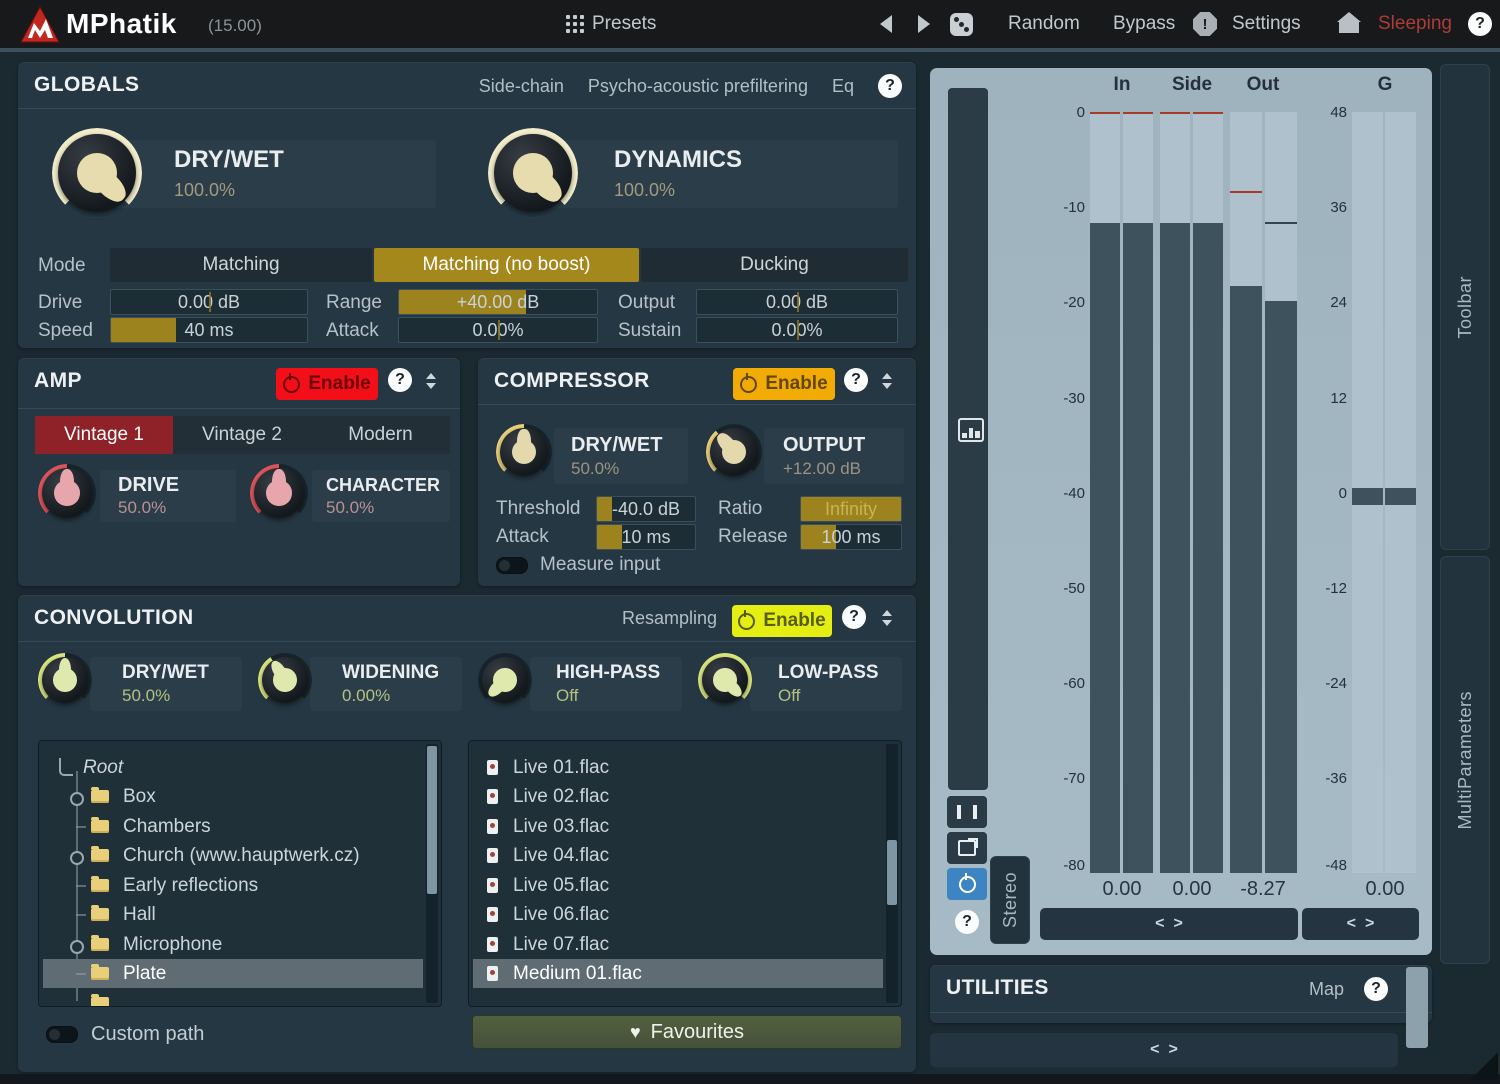 This screenshot has width=1500, height=1084. Describe the element at coordinates (1266, 23) in the screenshot. I see `settings-button: Settings` at that location.